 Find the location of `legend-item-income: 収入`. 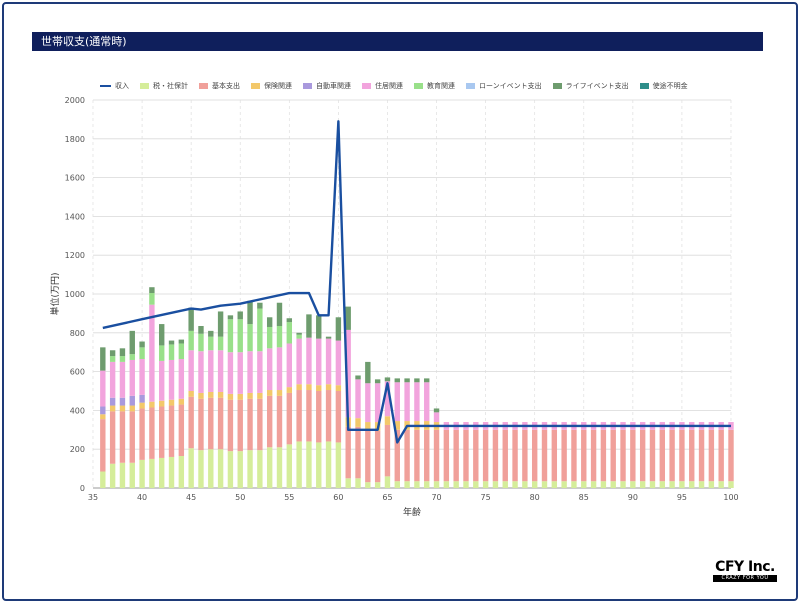

legend-item-income: 収入 is located at coordinates (114, 86).